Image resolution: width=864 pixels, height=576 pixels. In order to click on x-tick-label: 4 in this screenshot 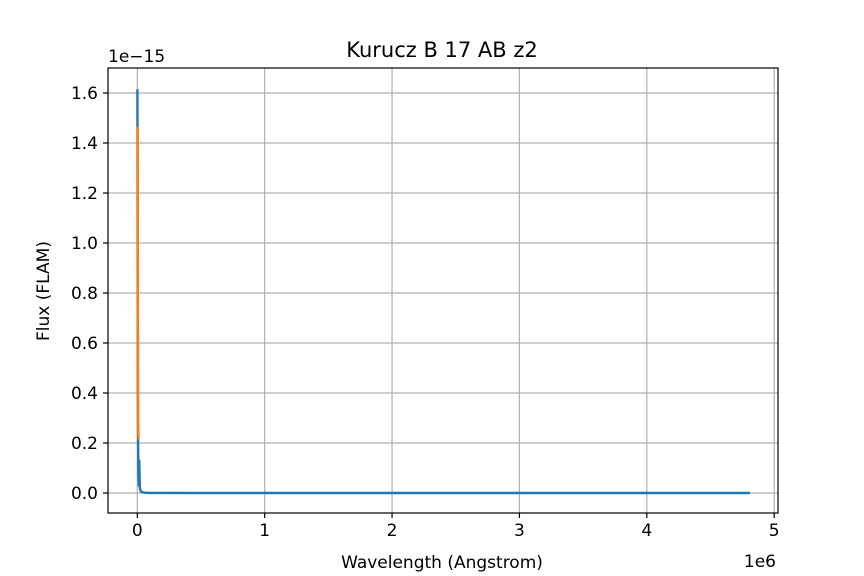, I will do `click(646, 531)`.